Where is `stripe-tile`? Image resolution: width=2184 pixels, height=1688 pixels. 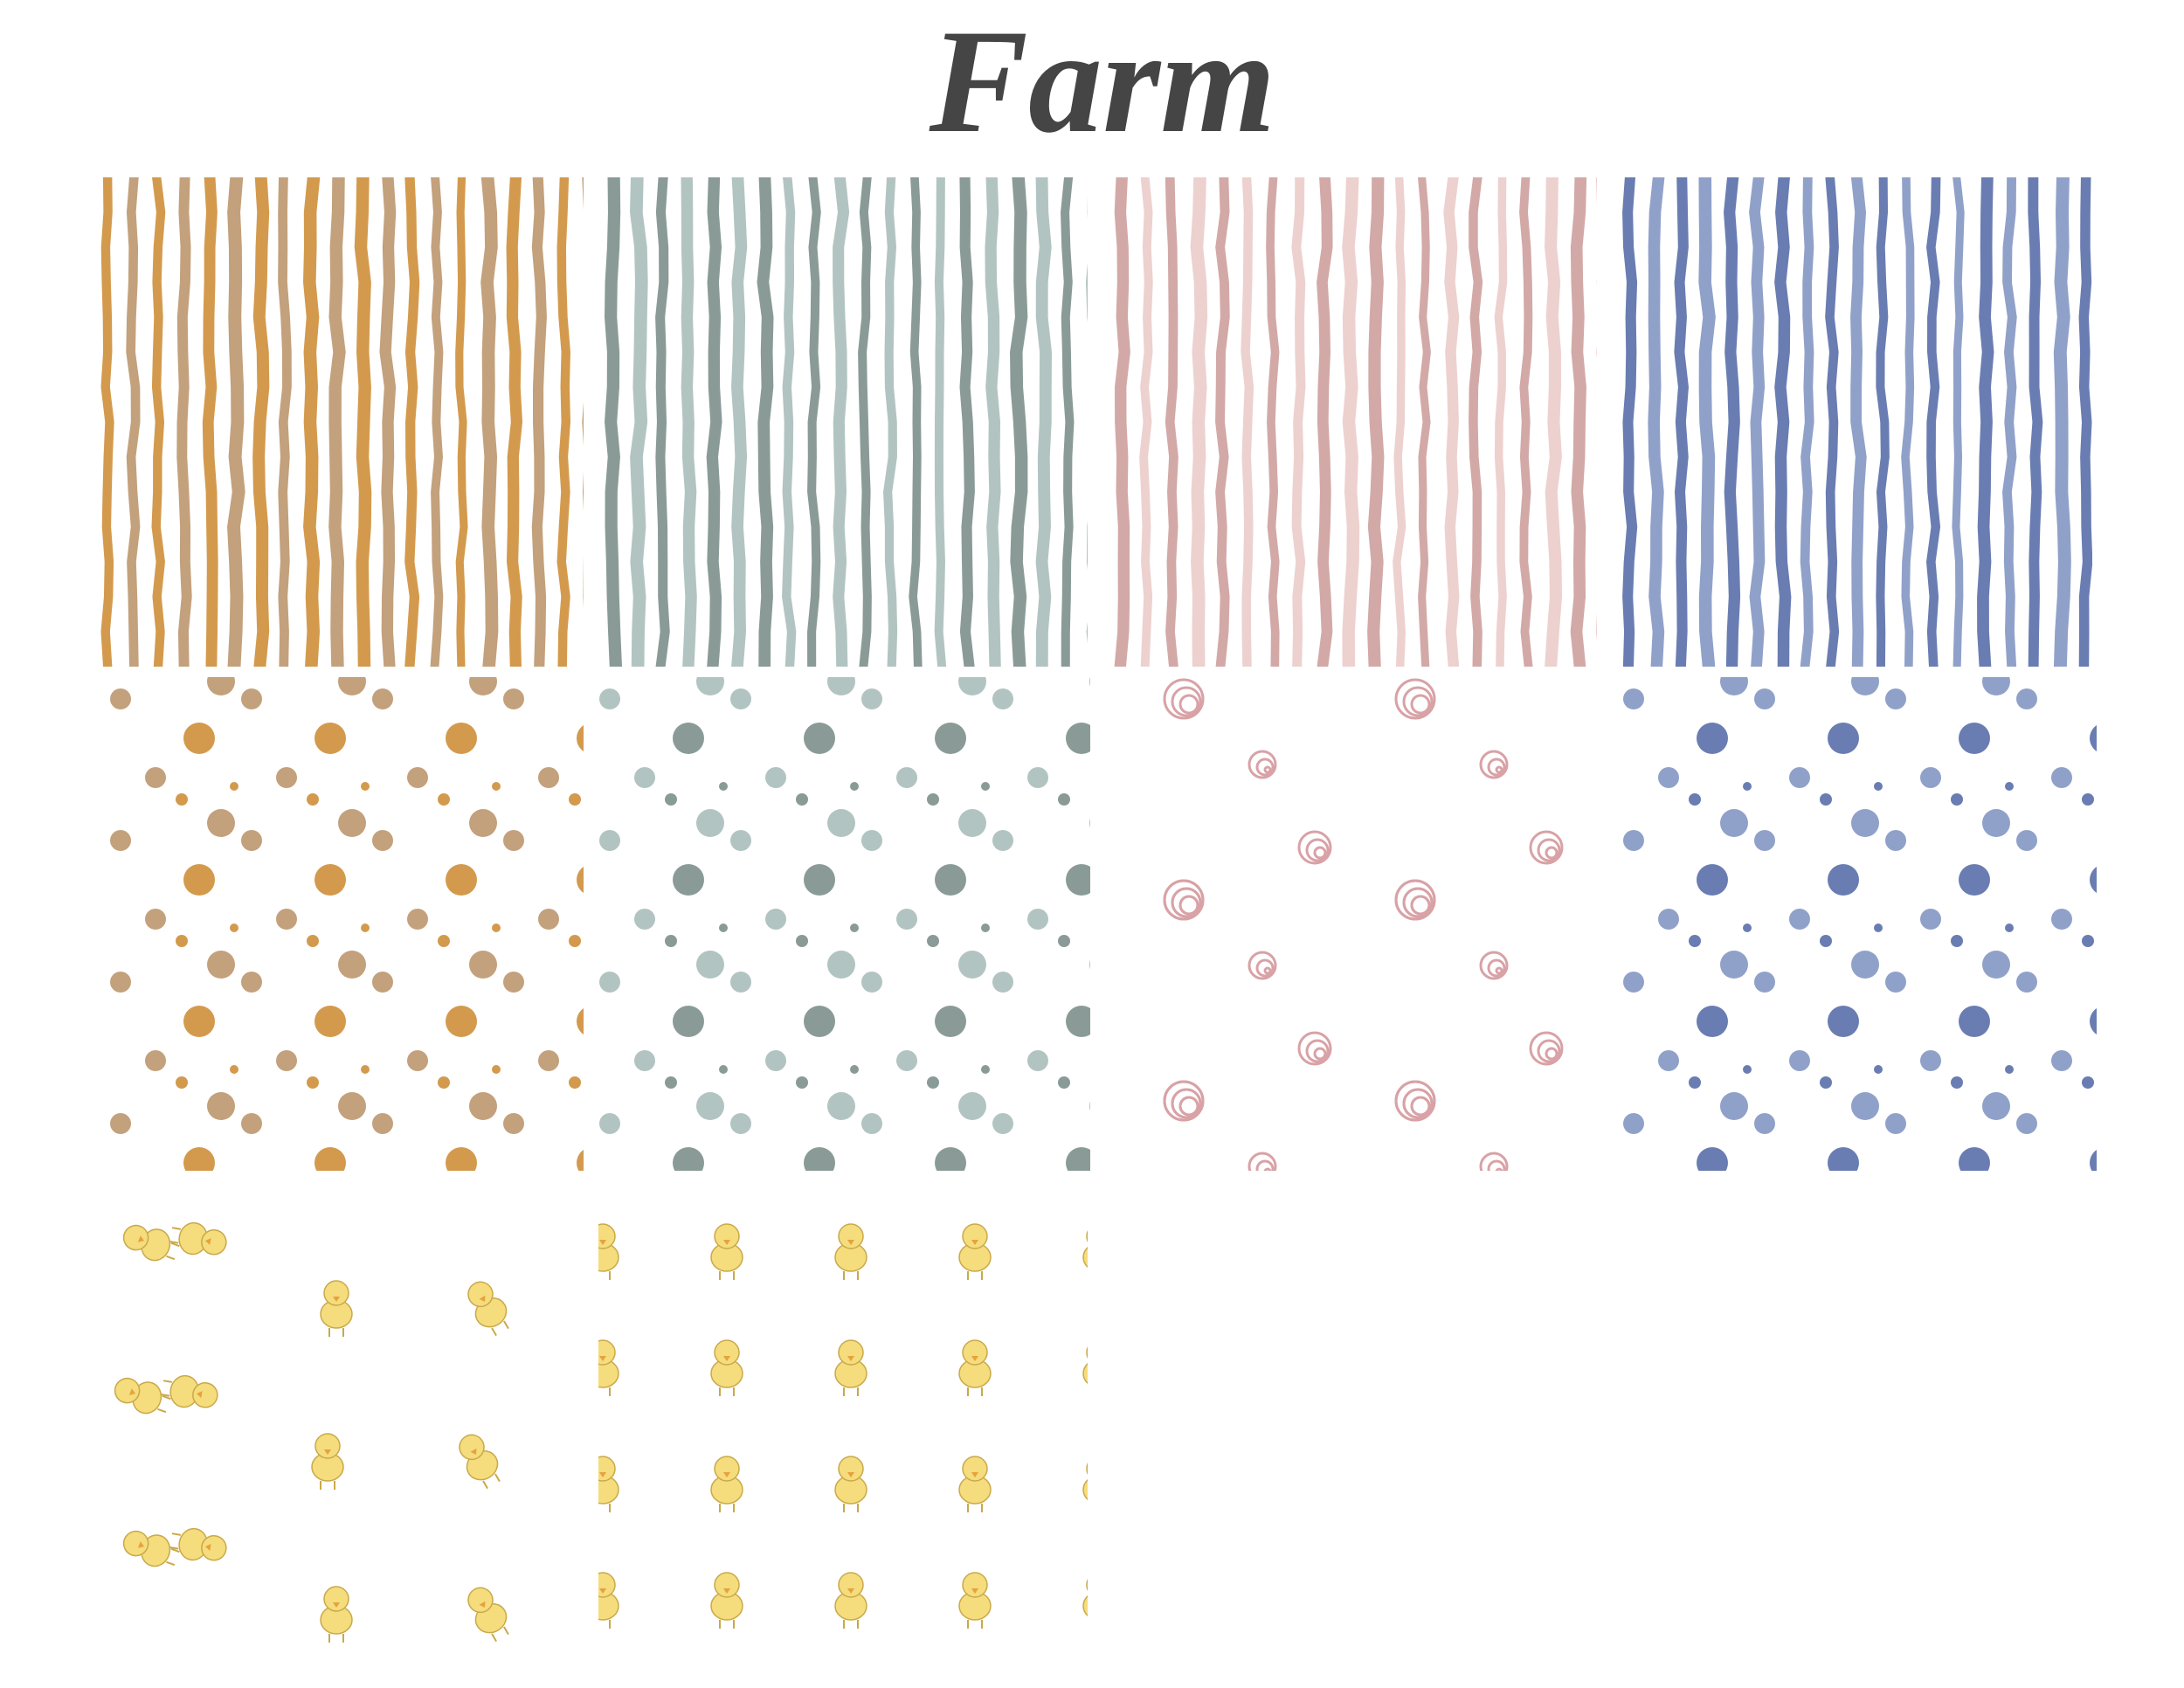 stripe-tile is located at coordinates (1857, 422).